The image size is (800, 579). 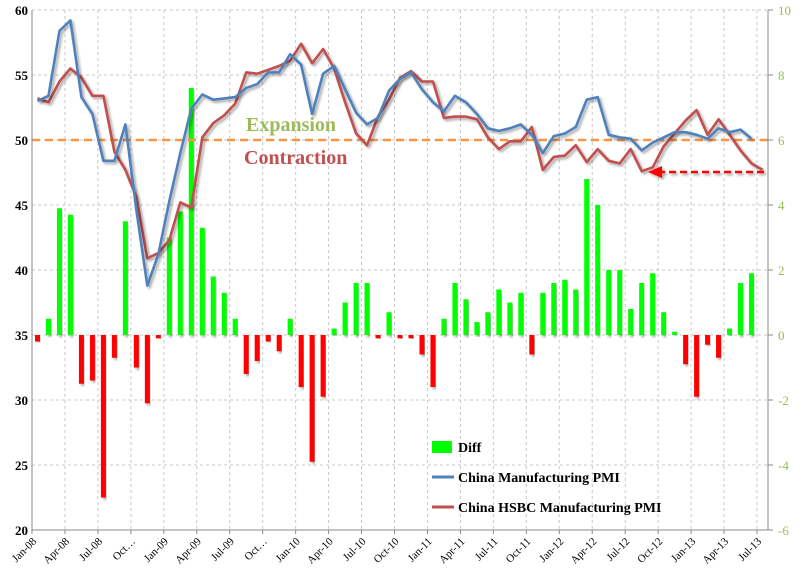 I want to click on x-tick-label: Jul-11, so click(x=487, y=550).